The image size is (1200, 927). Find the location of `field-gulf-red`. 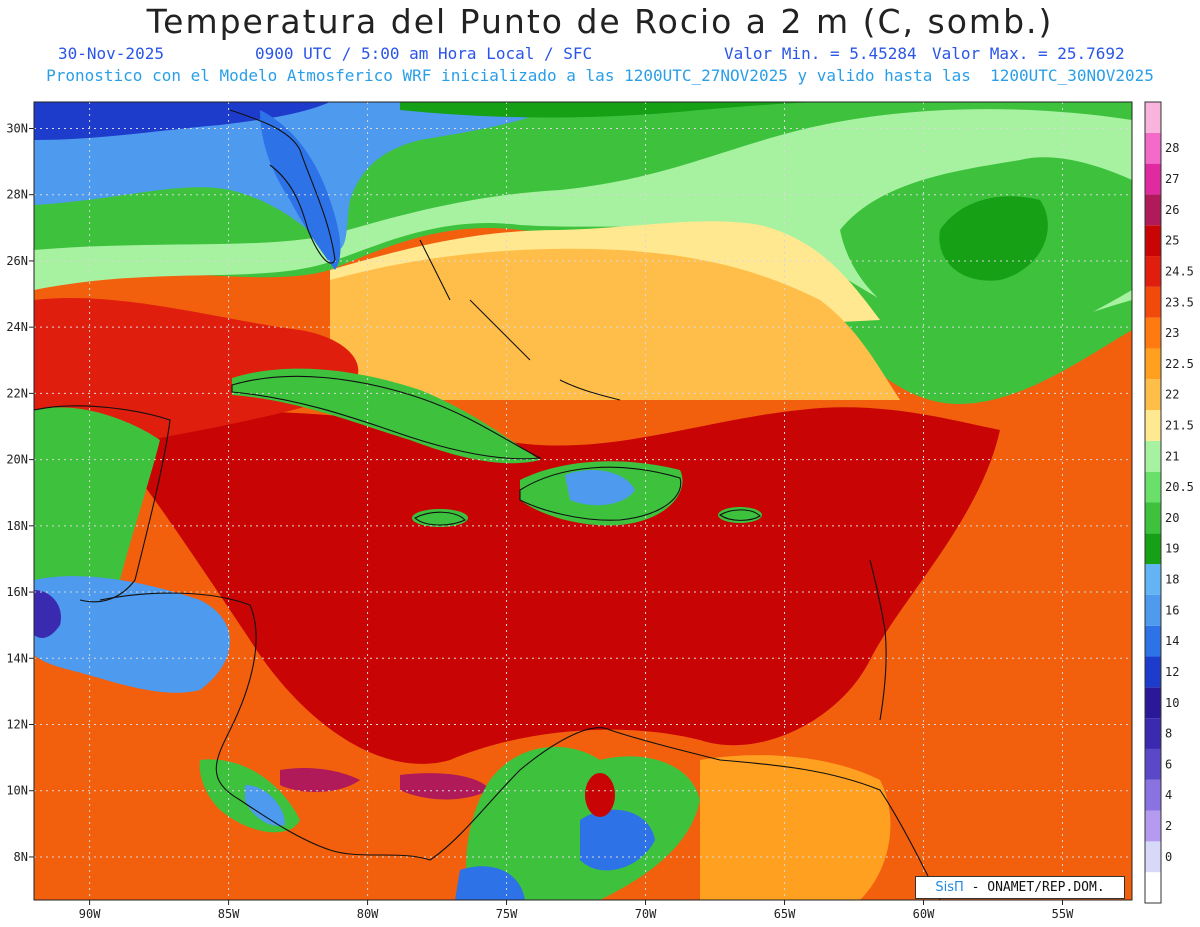

field-gulf-red is located at coordinates (196, 368).